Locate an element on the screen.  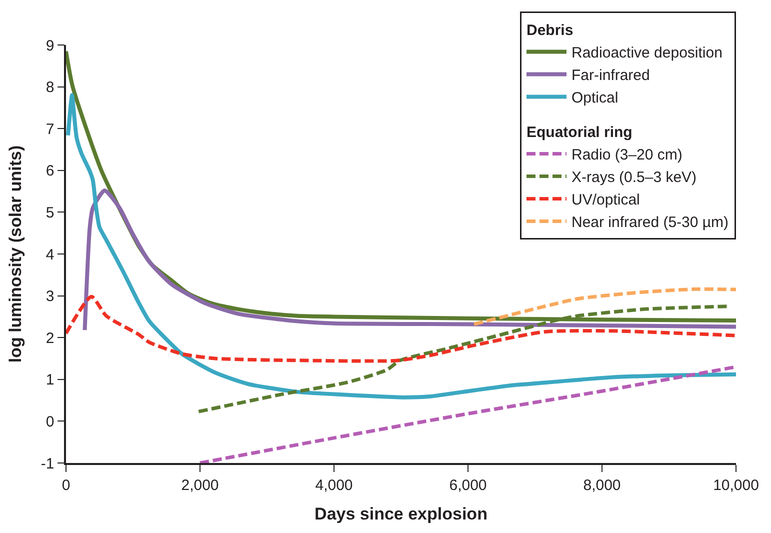
legend-label: X-rays (0.5–3 keV) is located at coordinates (634, 177).